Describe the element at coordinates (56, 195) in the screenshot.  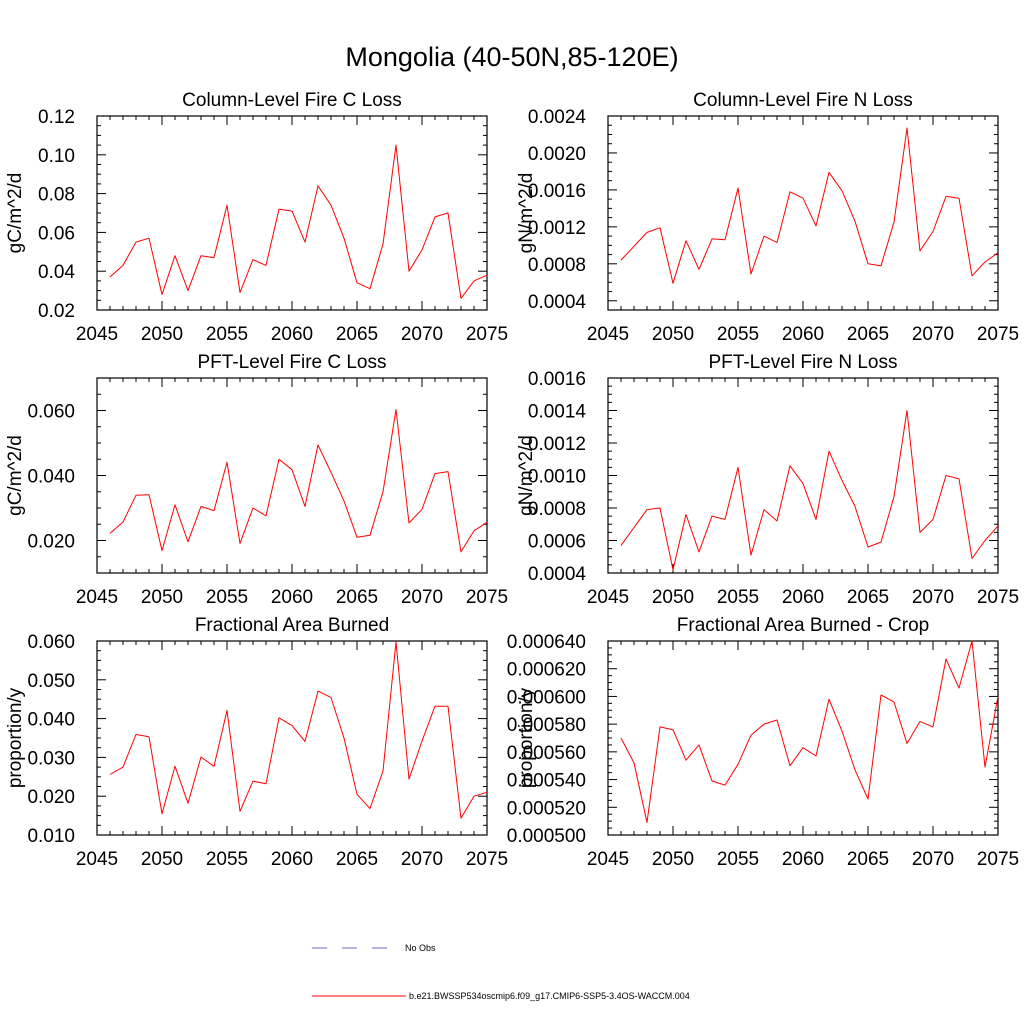
I see `y-tick-label: 0.08` at that location.